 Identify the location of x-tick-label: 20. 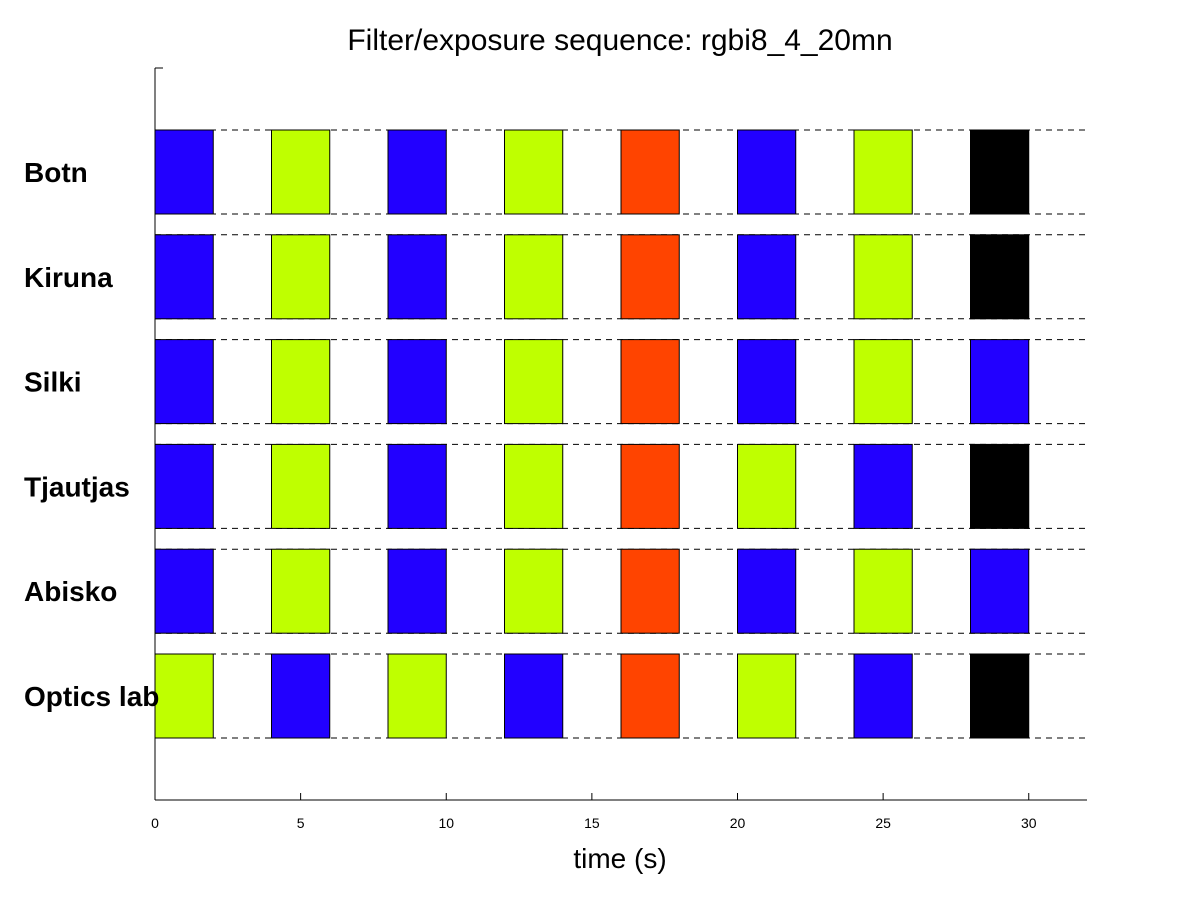
(738, 823).